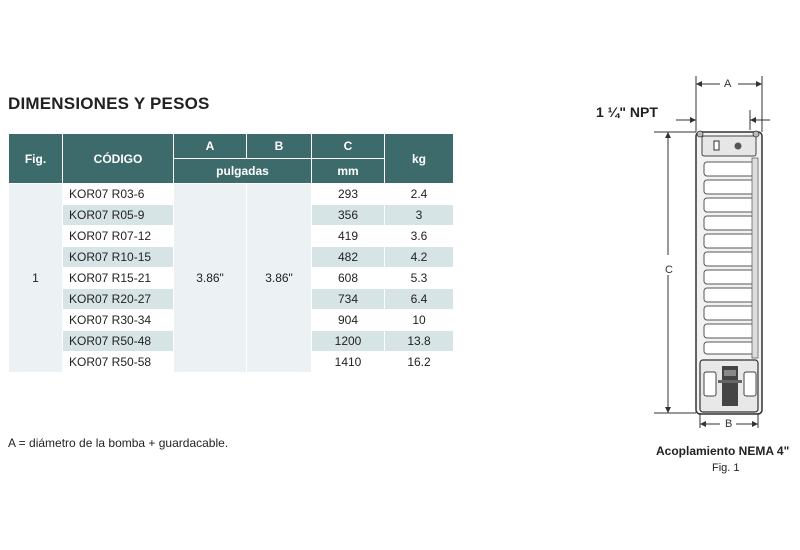 This screenshot has width=800, height=550. Describe the element at coordinates (700, 134) in the screenshot. I see `lift-ring-left` at that location.